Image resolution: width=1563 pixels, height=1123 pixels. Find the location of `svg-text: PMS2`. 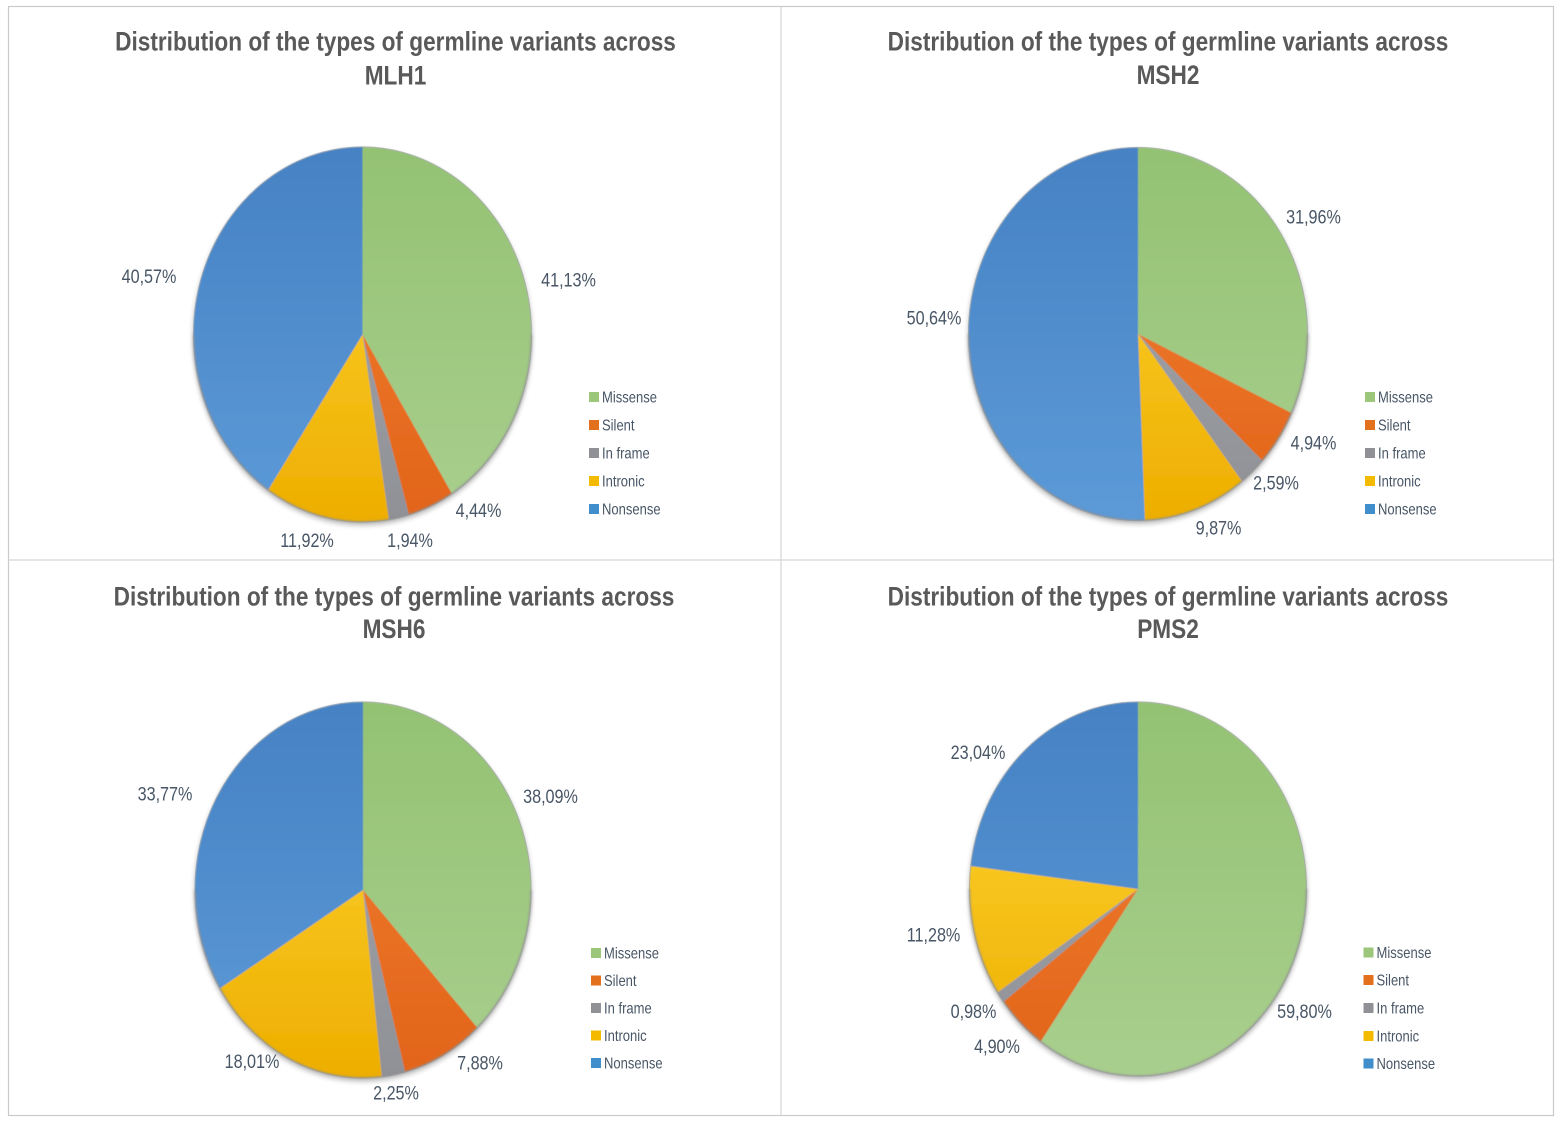

svg-text: PMS2 is located at coordinates (1168, 629).